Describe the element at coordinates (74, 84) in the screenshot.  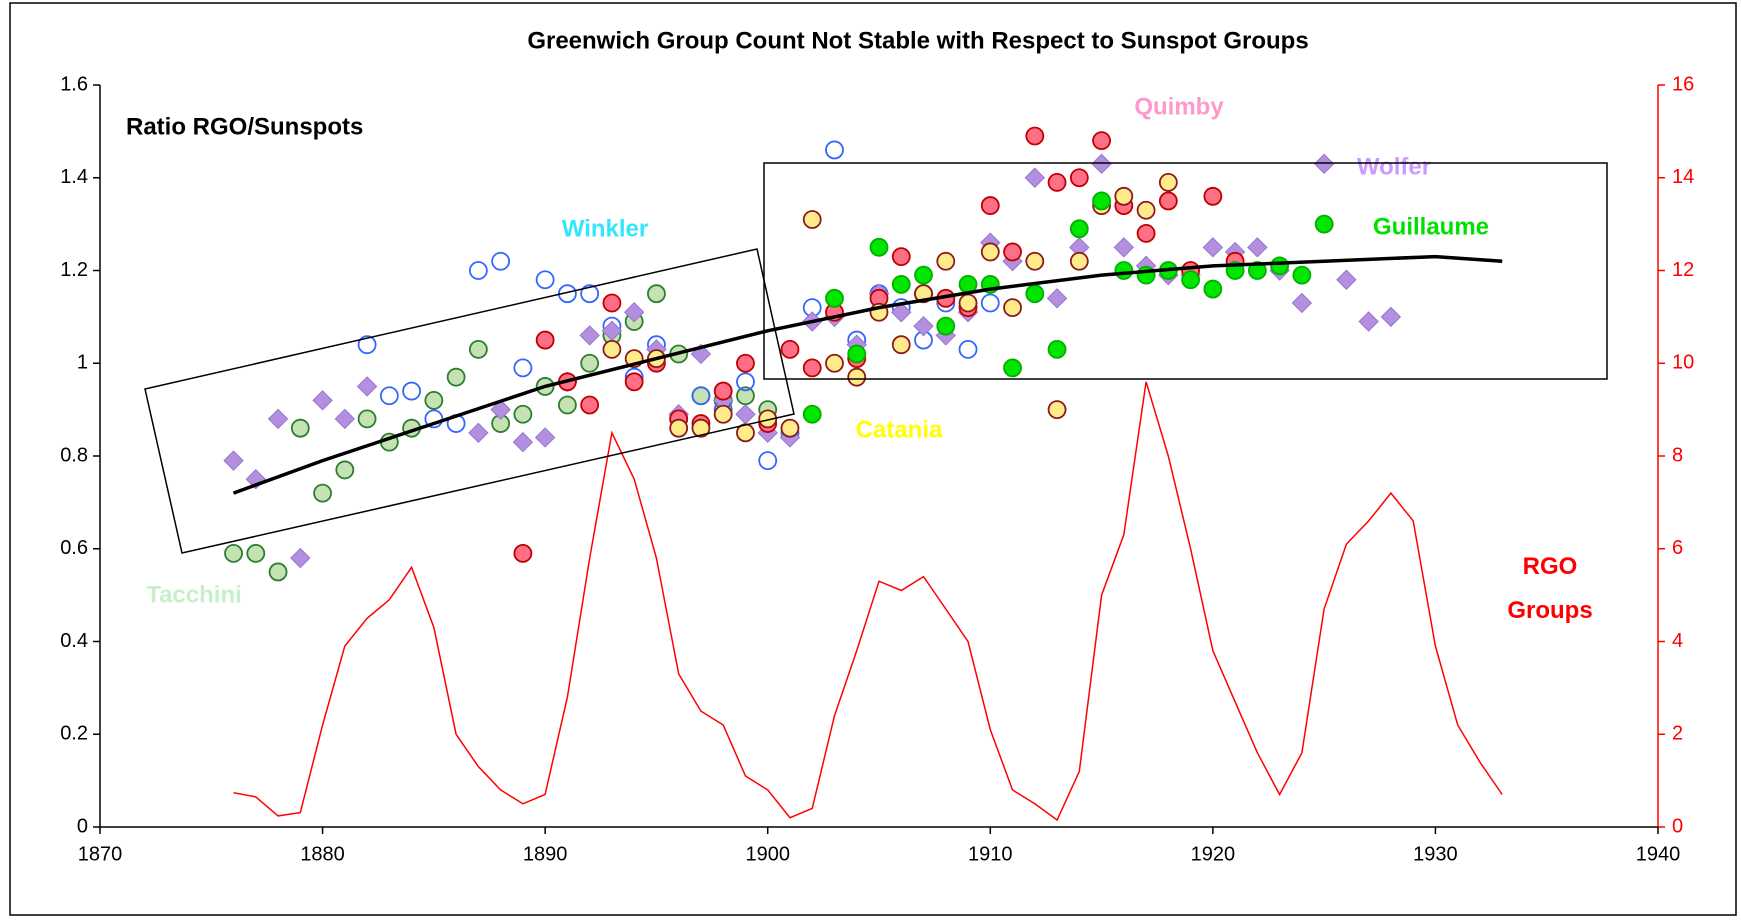
I see `y-tick-label: 1.6` at that location.